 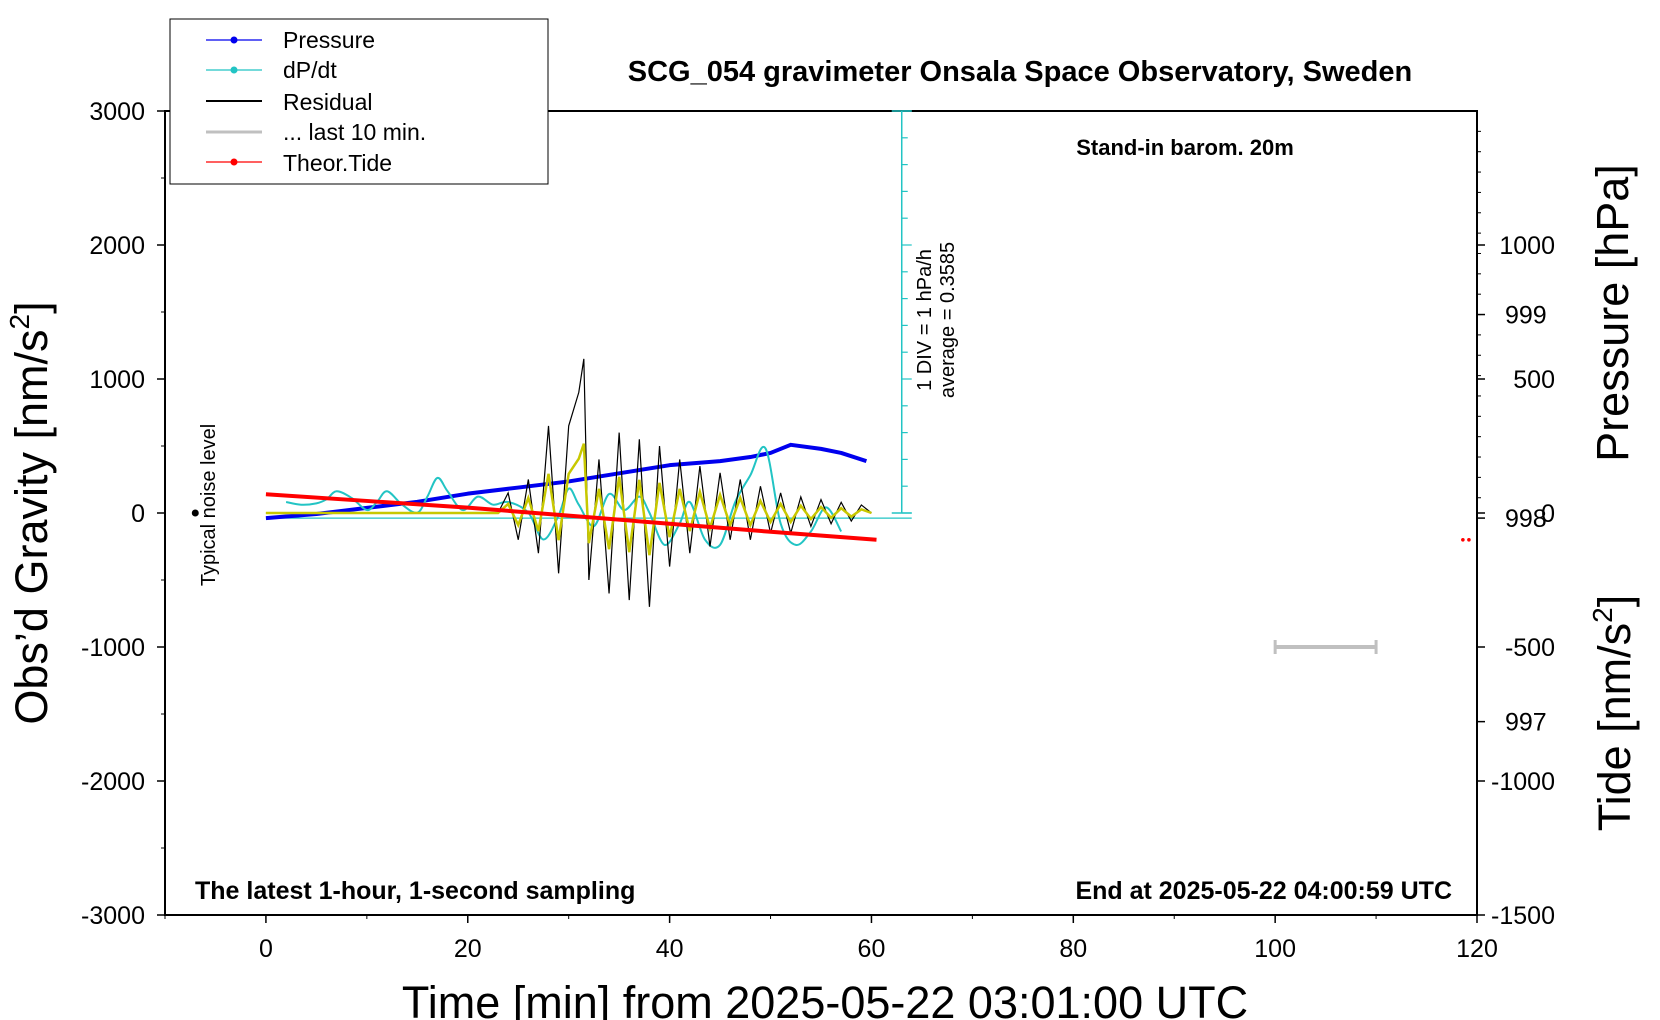 What do you see at coordinates (19, 322) in the screenshot?
I see `y-axis-label-left-sup: 2` at bounding box center [19, 322].